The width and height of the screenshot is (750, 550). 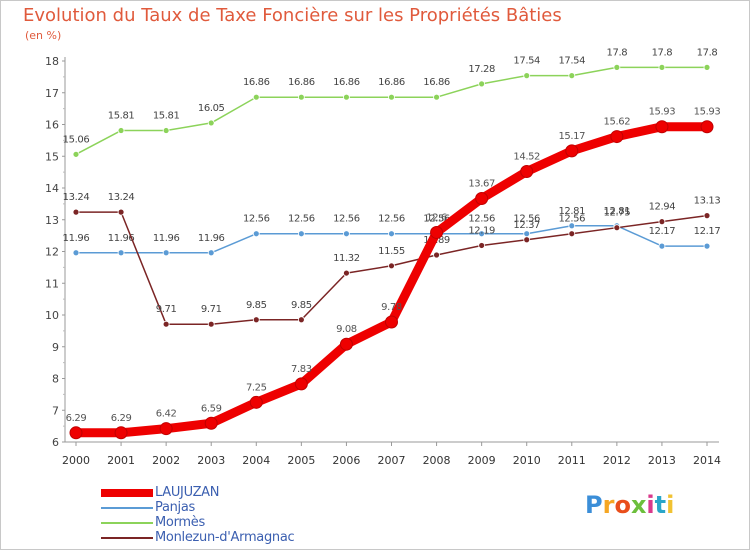 What do you see at coordinates (707, 52) in the screenshot?
I see `data-label: 17.8` at bounding box center [707, 52].